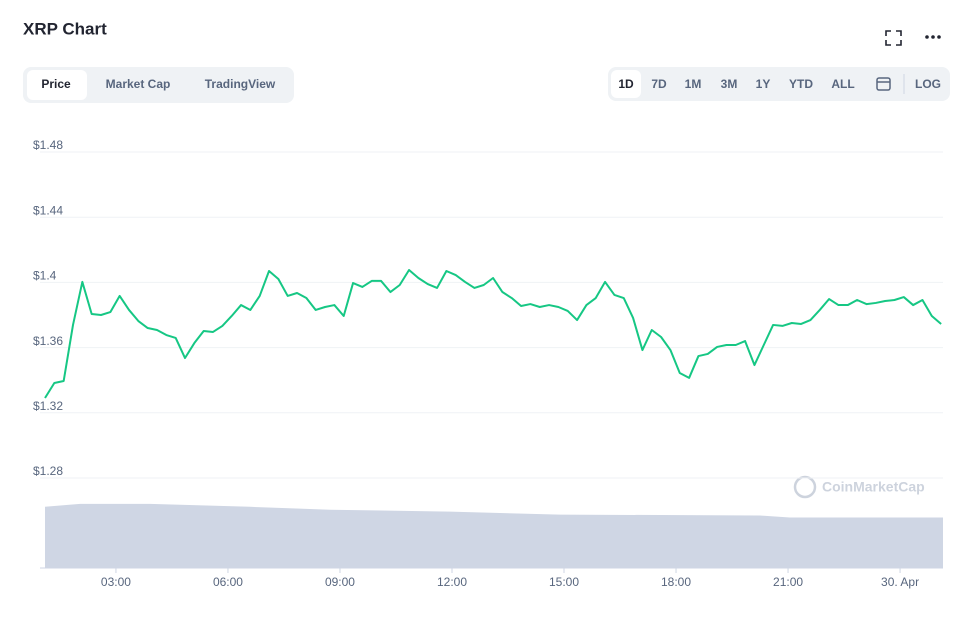  Describe the element at coordinates (48, 406) in the screenshot. I see `y-tick-label: $1.32` at that location.